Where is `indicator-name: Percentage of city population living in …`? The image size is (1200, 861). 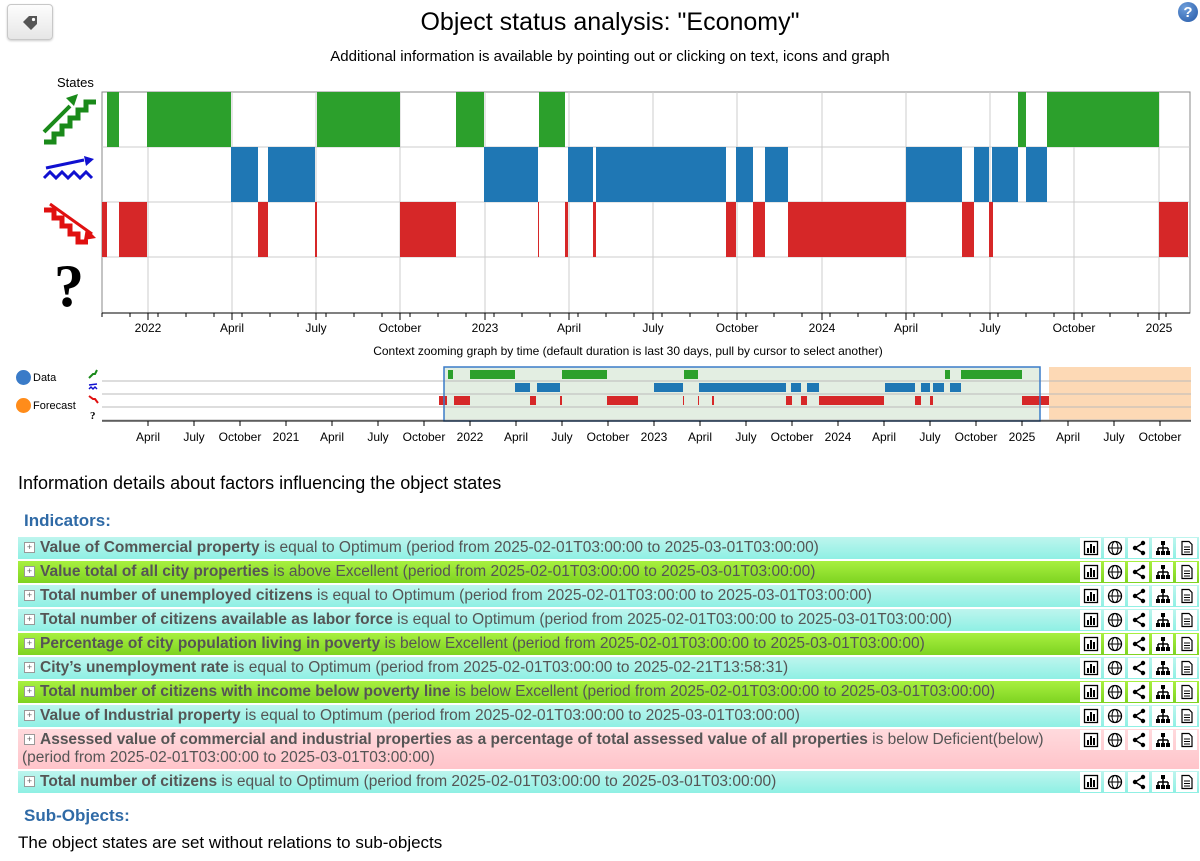 indicator-name: Percentage of city population living in … is located at coordinates (210, 643).